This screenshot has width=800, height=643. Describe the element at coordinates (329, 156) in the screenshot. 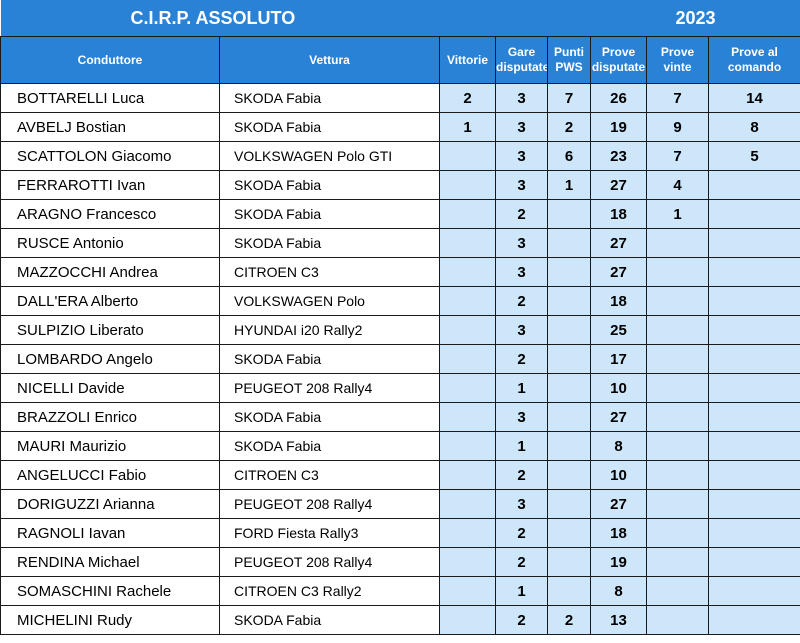

I see `car-cell: VOLKSWAGEN Polo GTI` at that location.